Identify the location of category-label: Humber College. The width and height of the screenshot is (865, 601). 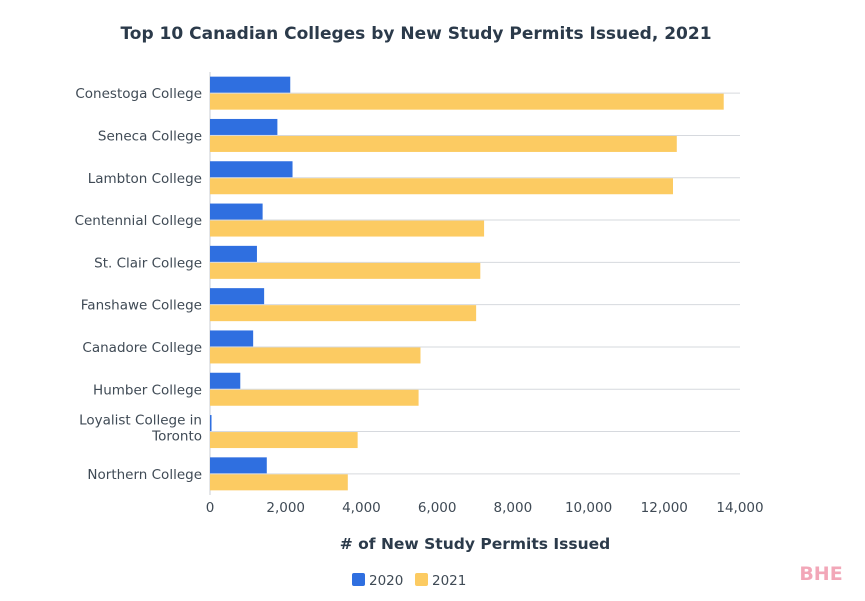
(147, 390).